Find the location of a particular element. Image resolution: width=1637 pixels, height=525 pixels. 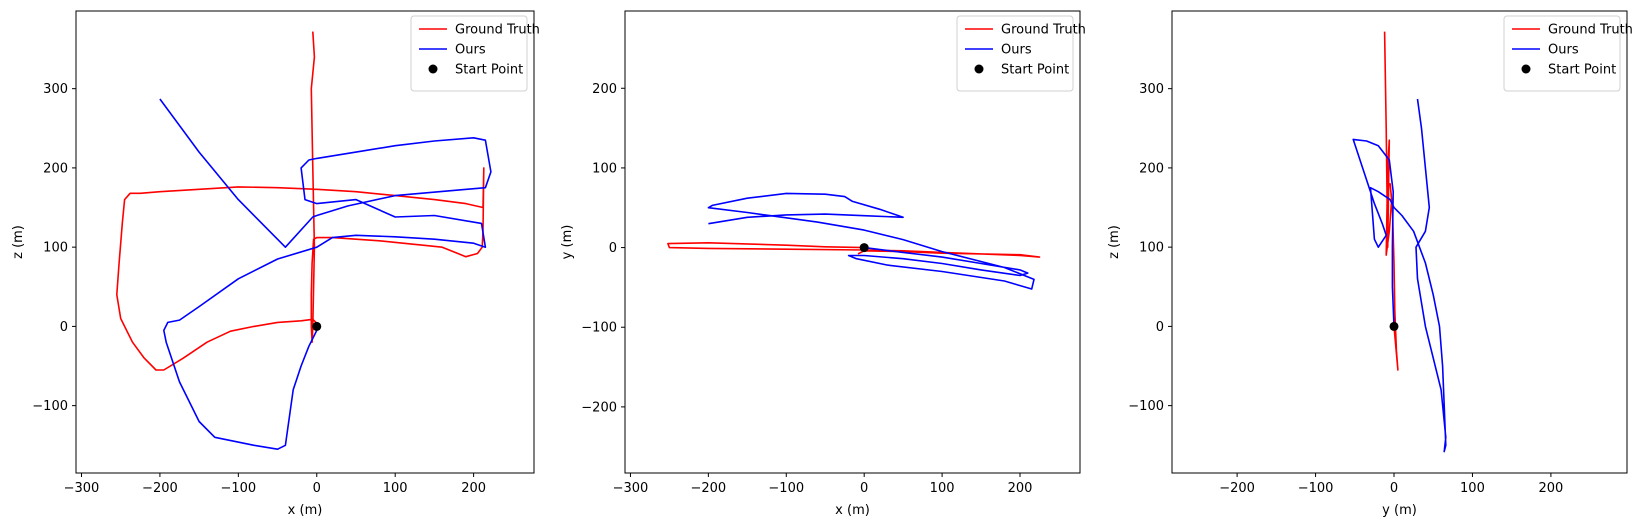

x-axis-label: y (m) is located at coordinates (1399, 510).